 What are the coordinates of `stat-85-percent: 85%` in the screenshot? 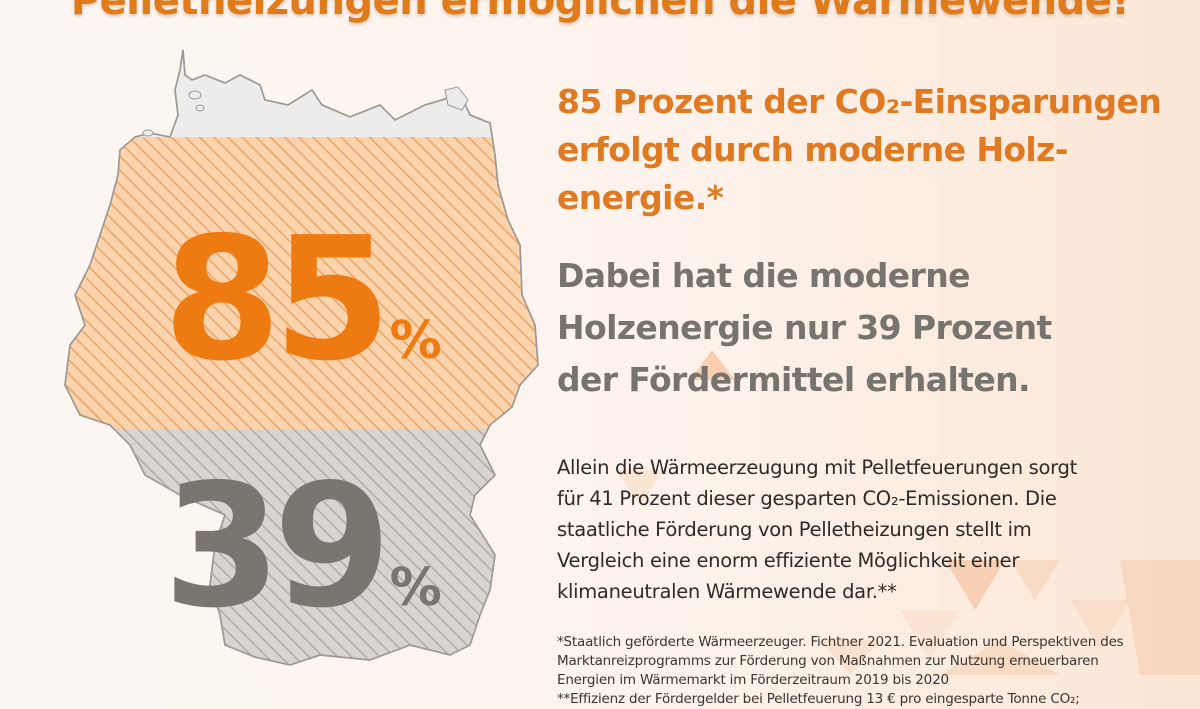 It's located at (302, 300).